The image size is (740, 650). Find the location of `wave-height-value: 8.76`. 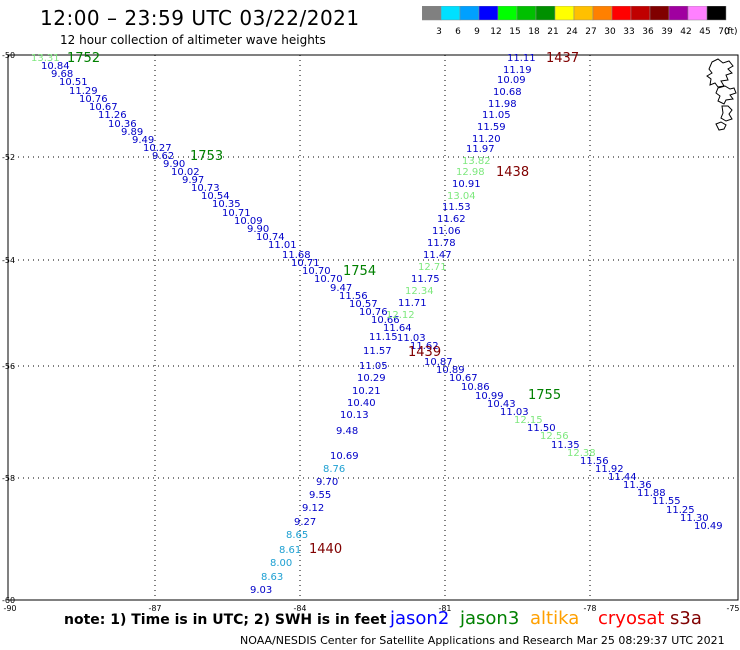

wave-height-value: 8.76 is located at coordinates (334, 469).